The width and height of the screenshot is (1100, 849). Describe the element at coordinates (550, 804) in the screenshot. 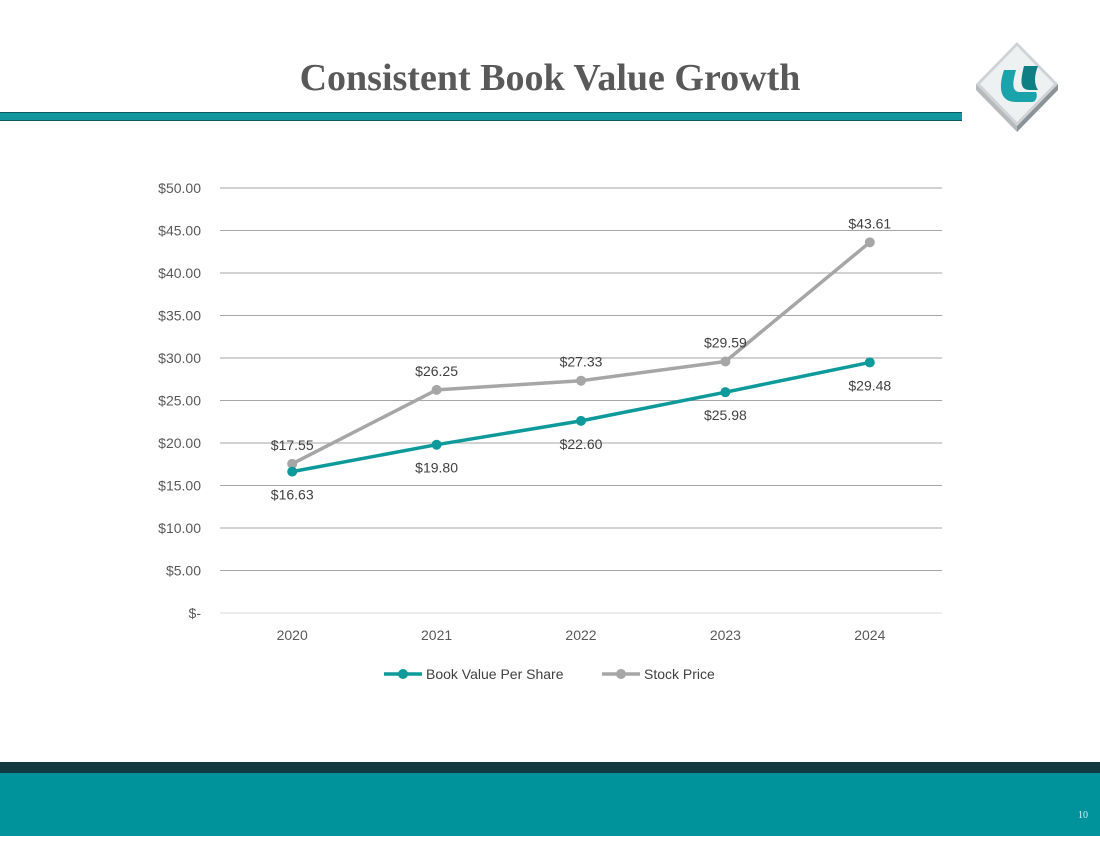

I see `footer-band: 10` at that location.